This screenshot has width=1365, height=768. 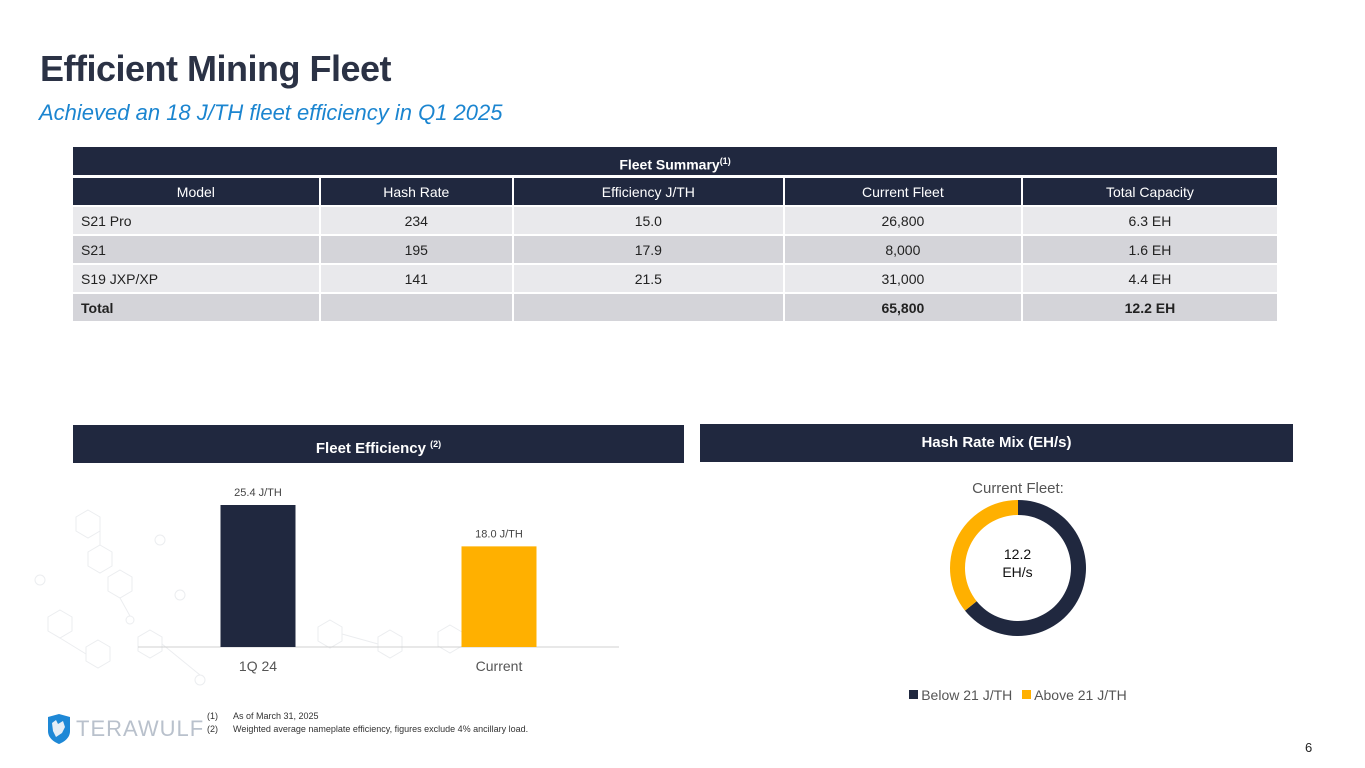 I want to click on hash-rate-mix-header: Hash Rate Mix (EH/s), so click(x=996, y=443).